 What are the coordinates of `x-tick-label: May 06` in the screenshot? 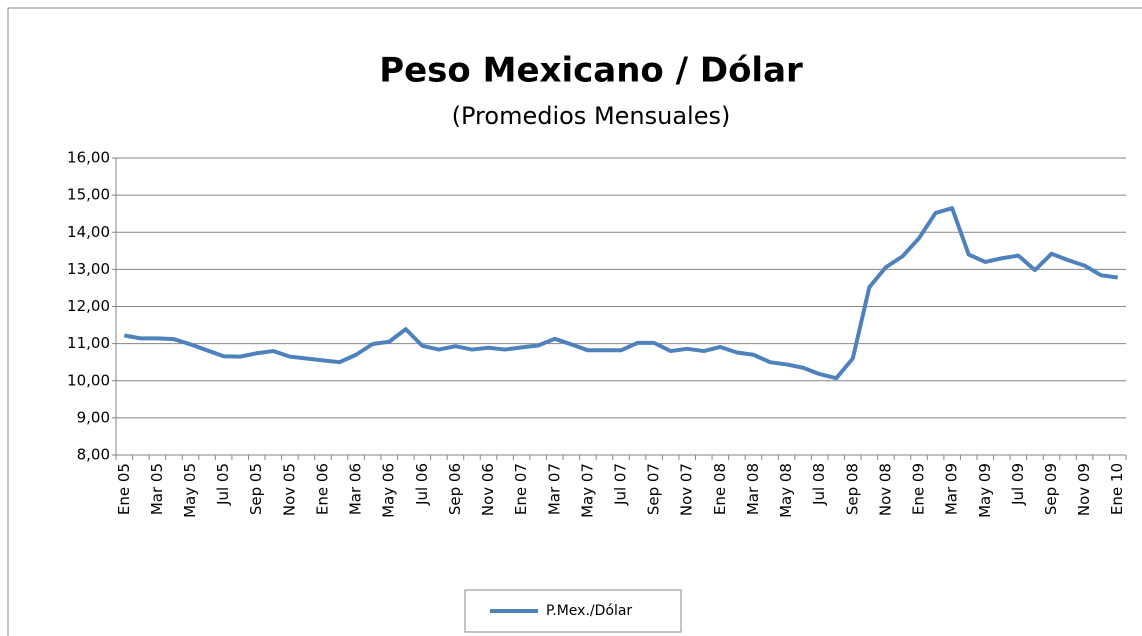 It's located at (389, 490).